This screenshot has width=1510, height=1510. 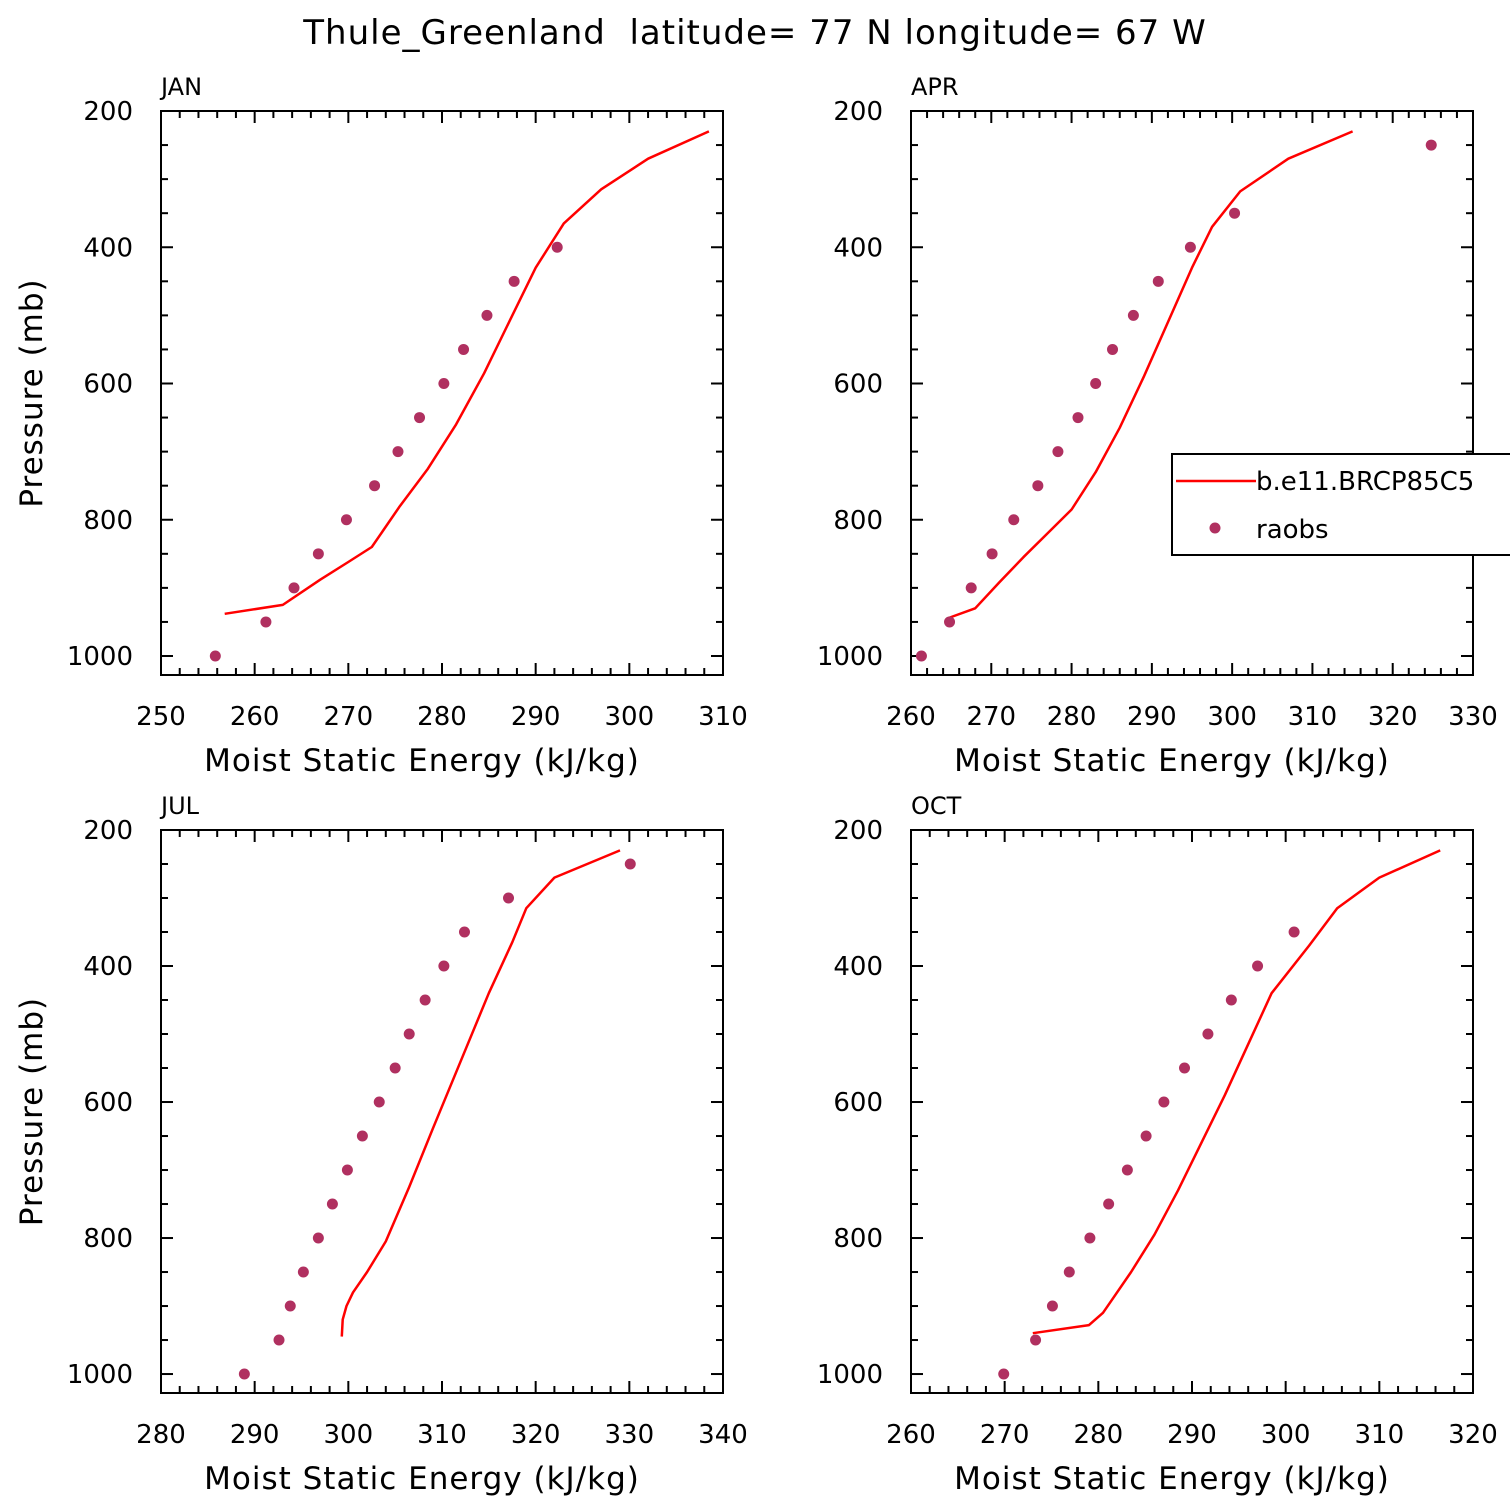 I want to click on legend: b.e11.BRCP85C5 raobs, so click(x=1340, y=504).